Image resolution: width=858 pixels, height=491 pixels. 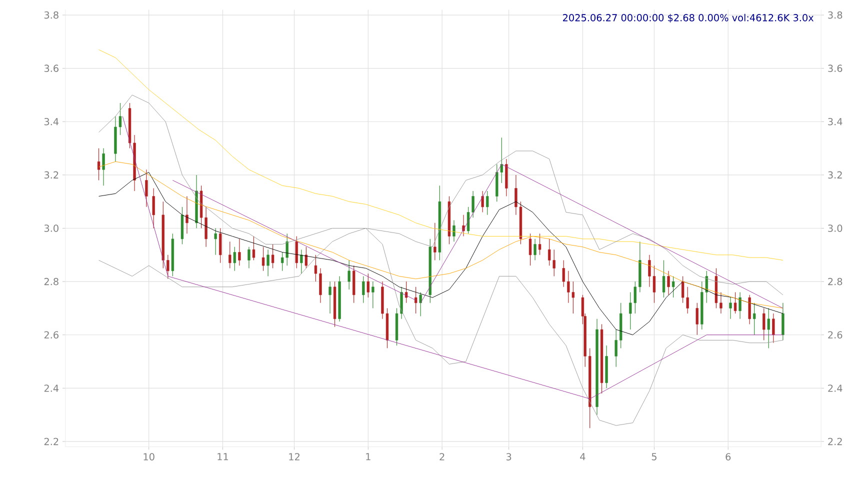 I want to click on x-tick-label: 10, so click(x=149, y=457).